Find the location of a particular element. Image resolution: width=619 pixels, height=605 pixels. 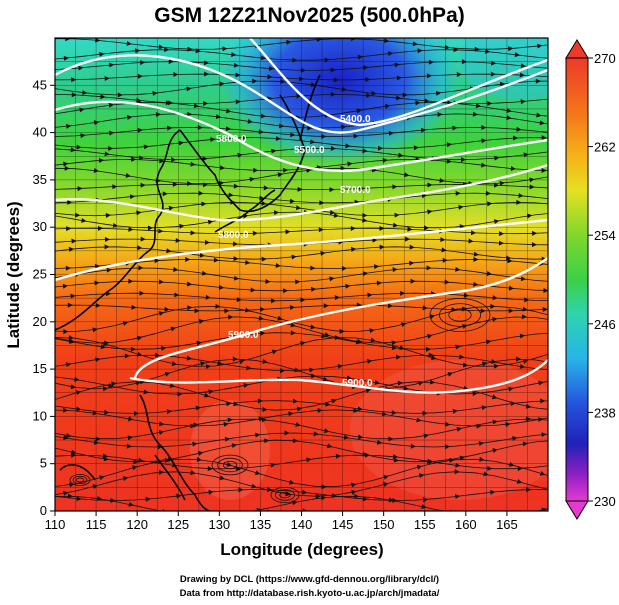

contour-label: 5400.0 is located at coordinates (355, 119).